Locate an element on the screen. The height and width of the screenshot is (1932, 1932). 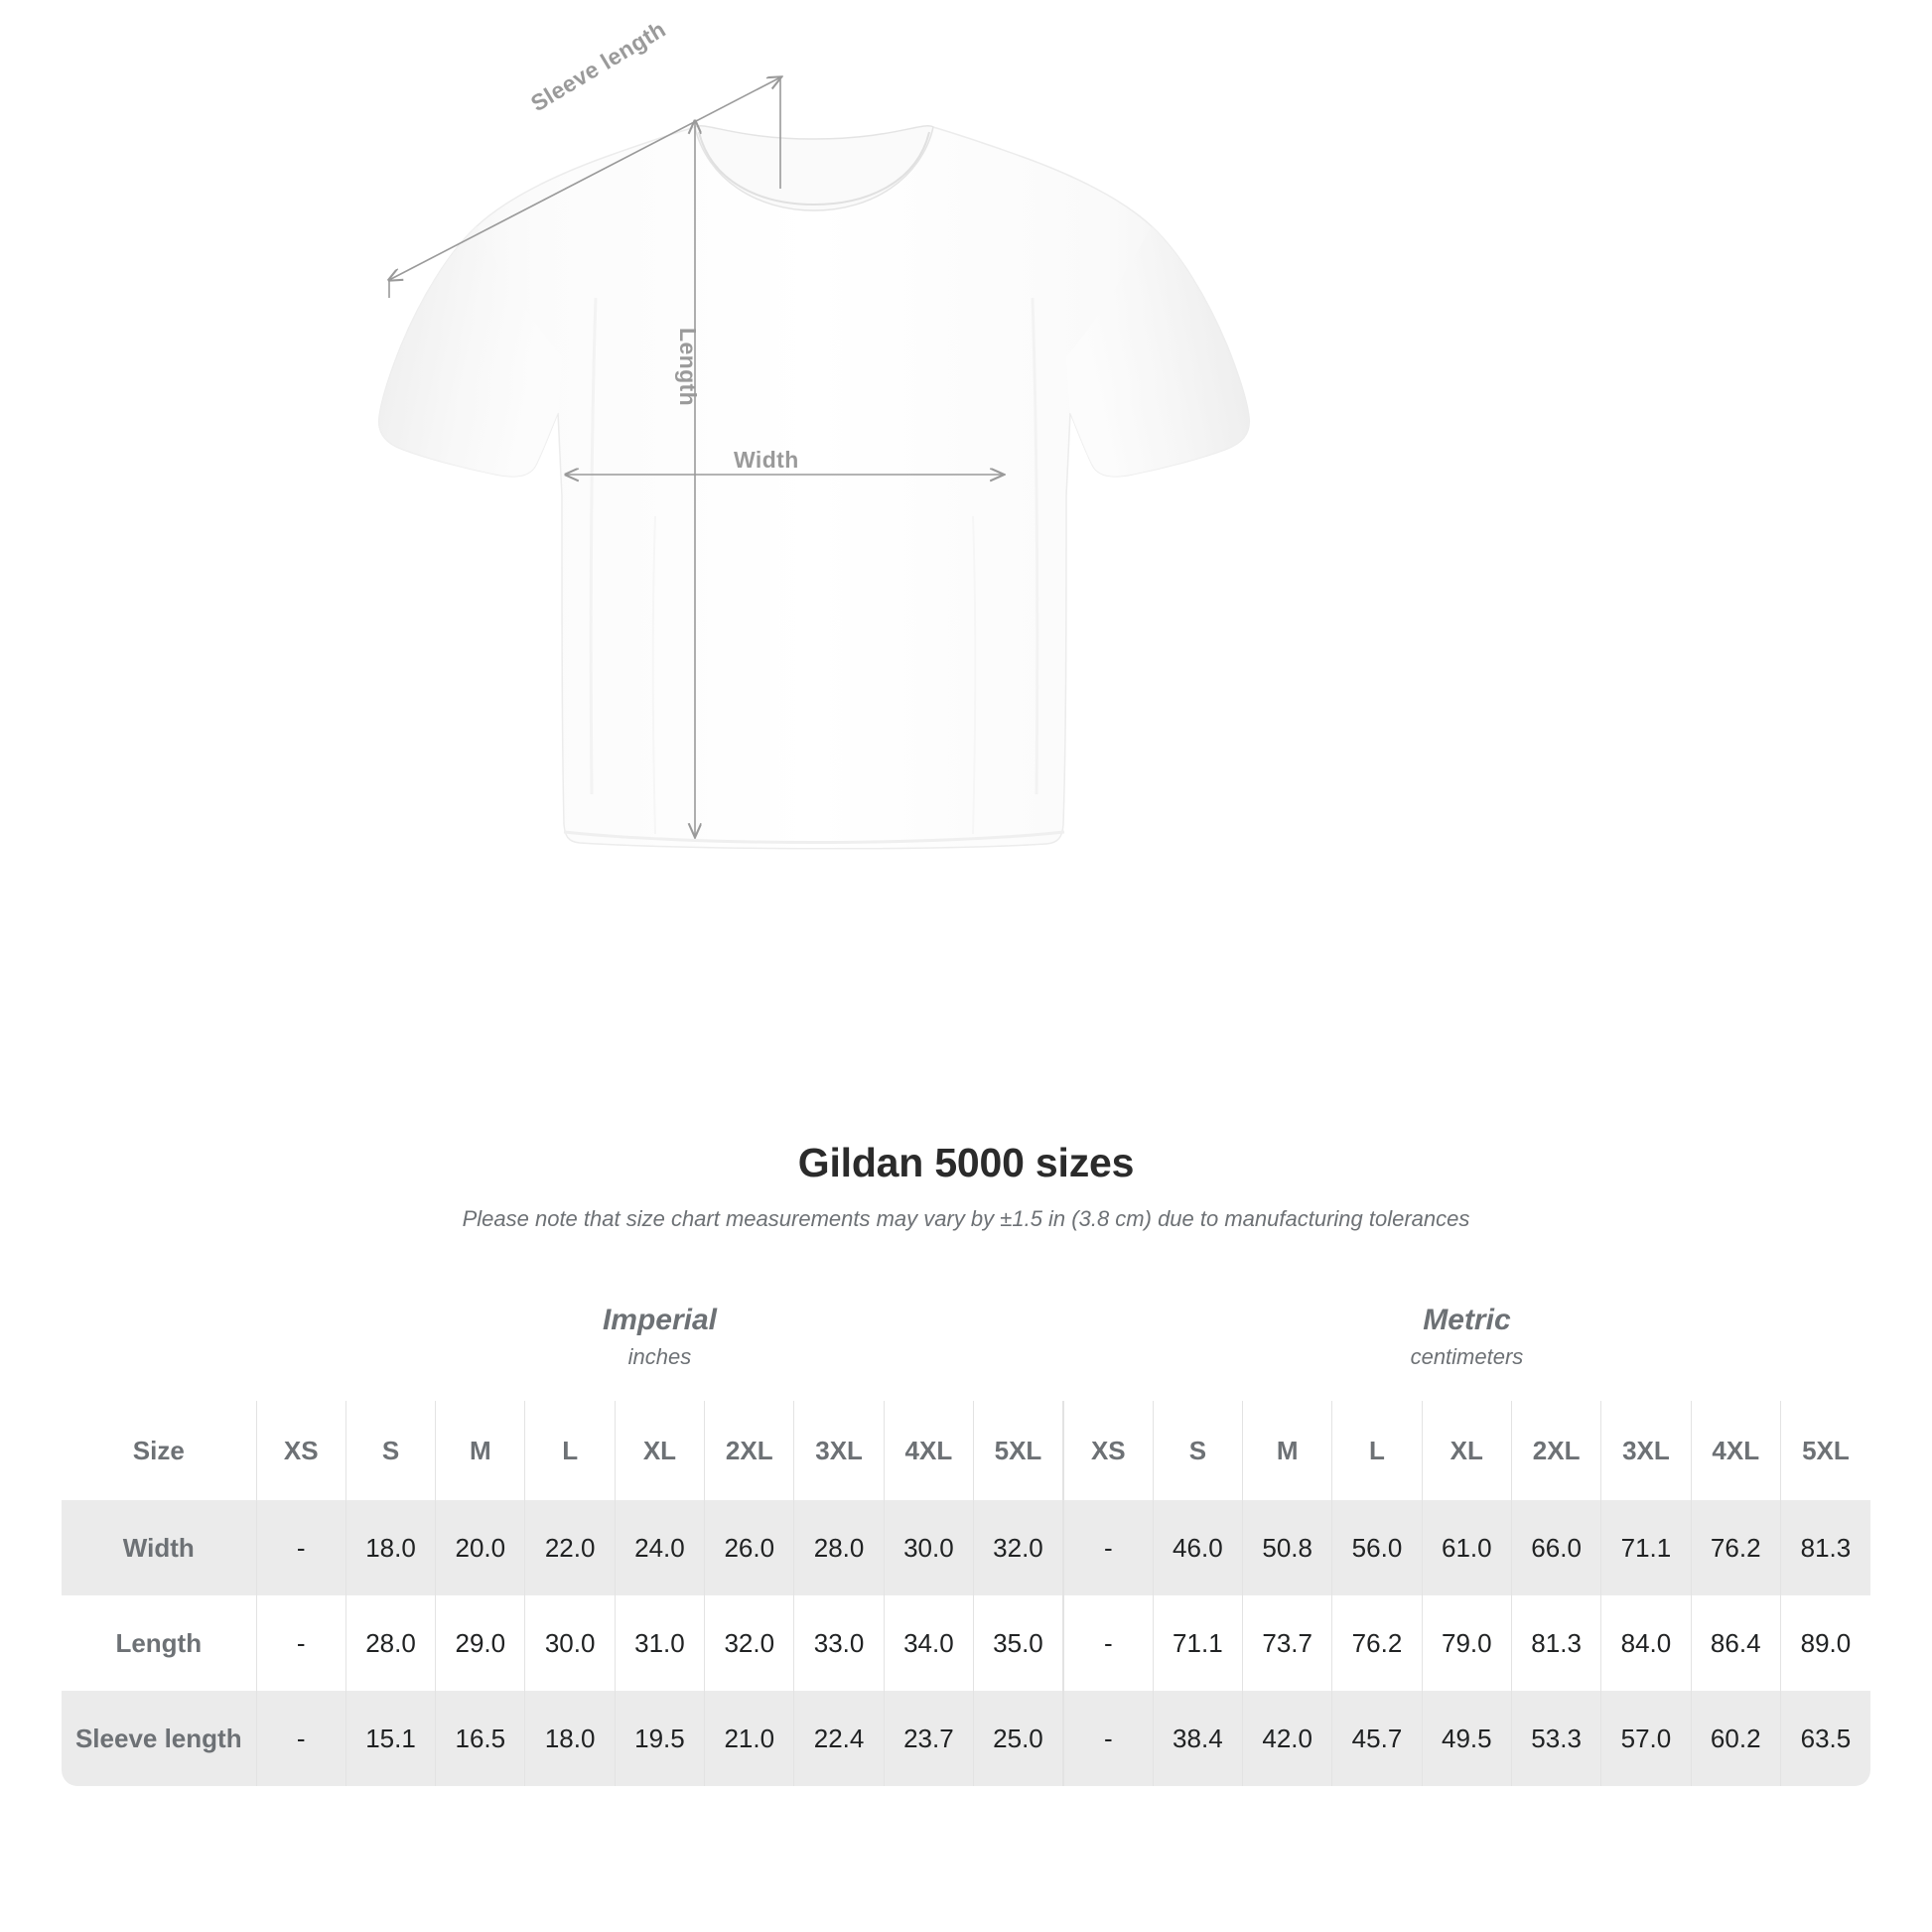
row-header-sleeve-length: Sleeve length is located at coordinates (159, 1738).